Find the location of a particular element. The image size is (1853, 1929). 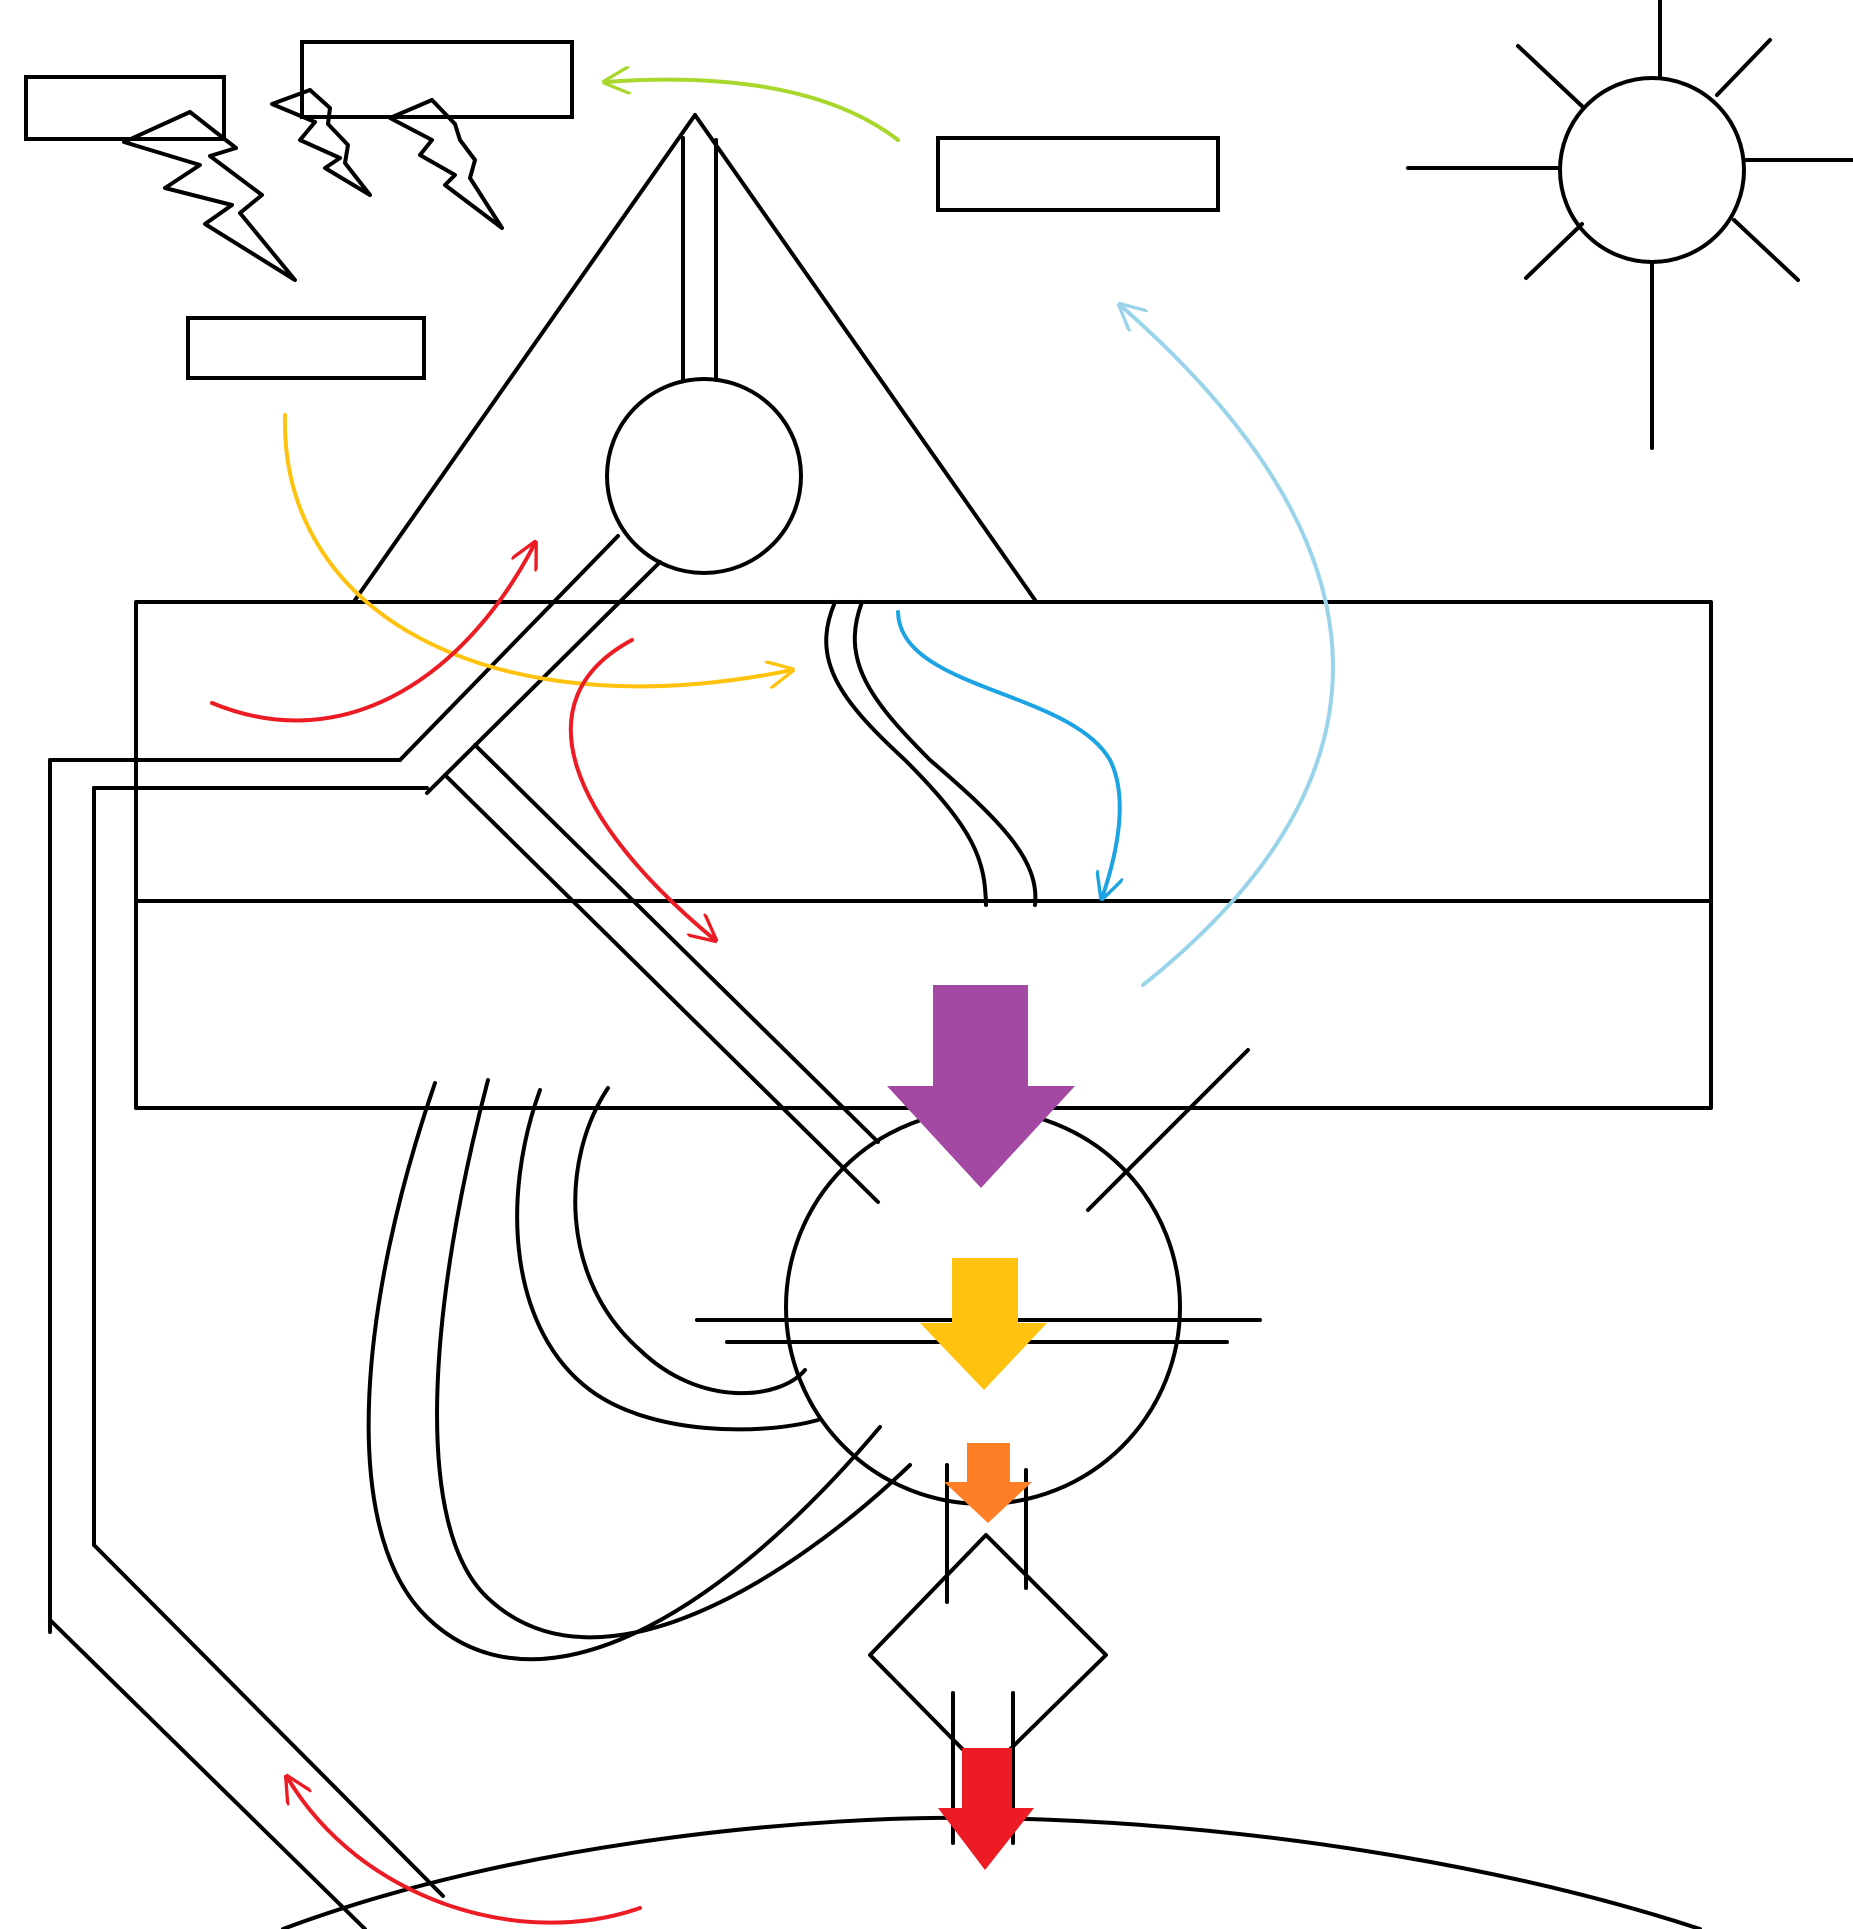

yellow-block-arrow is located at coordinates (983, 1324).